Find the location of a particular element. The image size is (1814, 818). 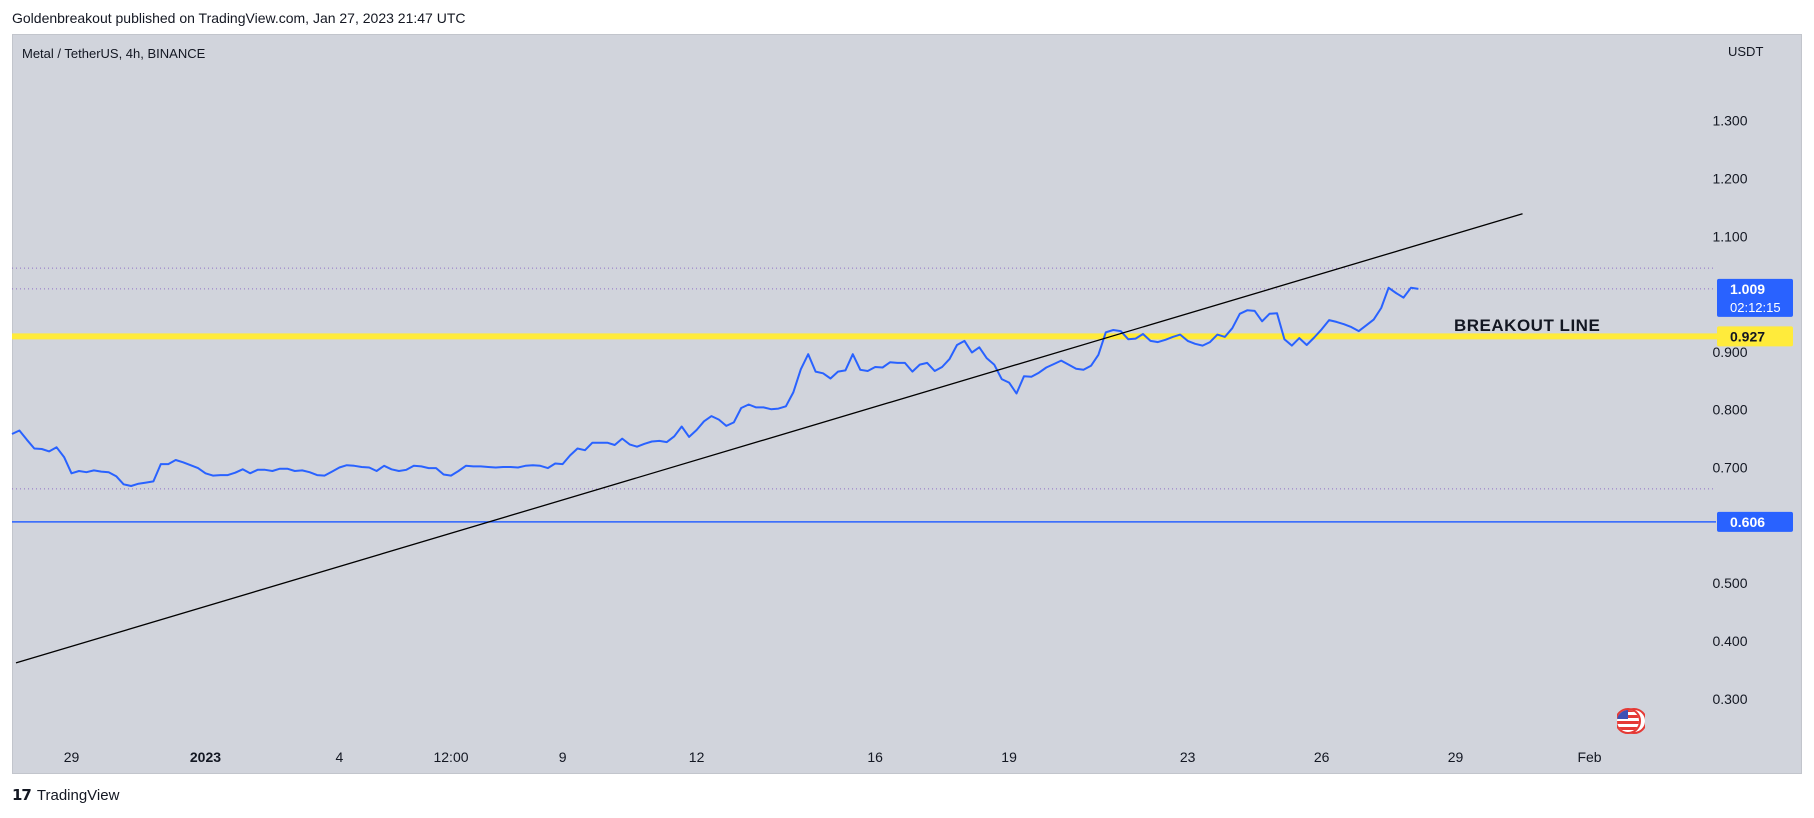

y-tick-label: 0.700 is located at coordinates (1729, 468).